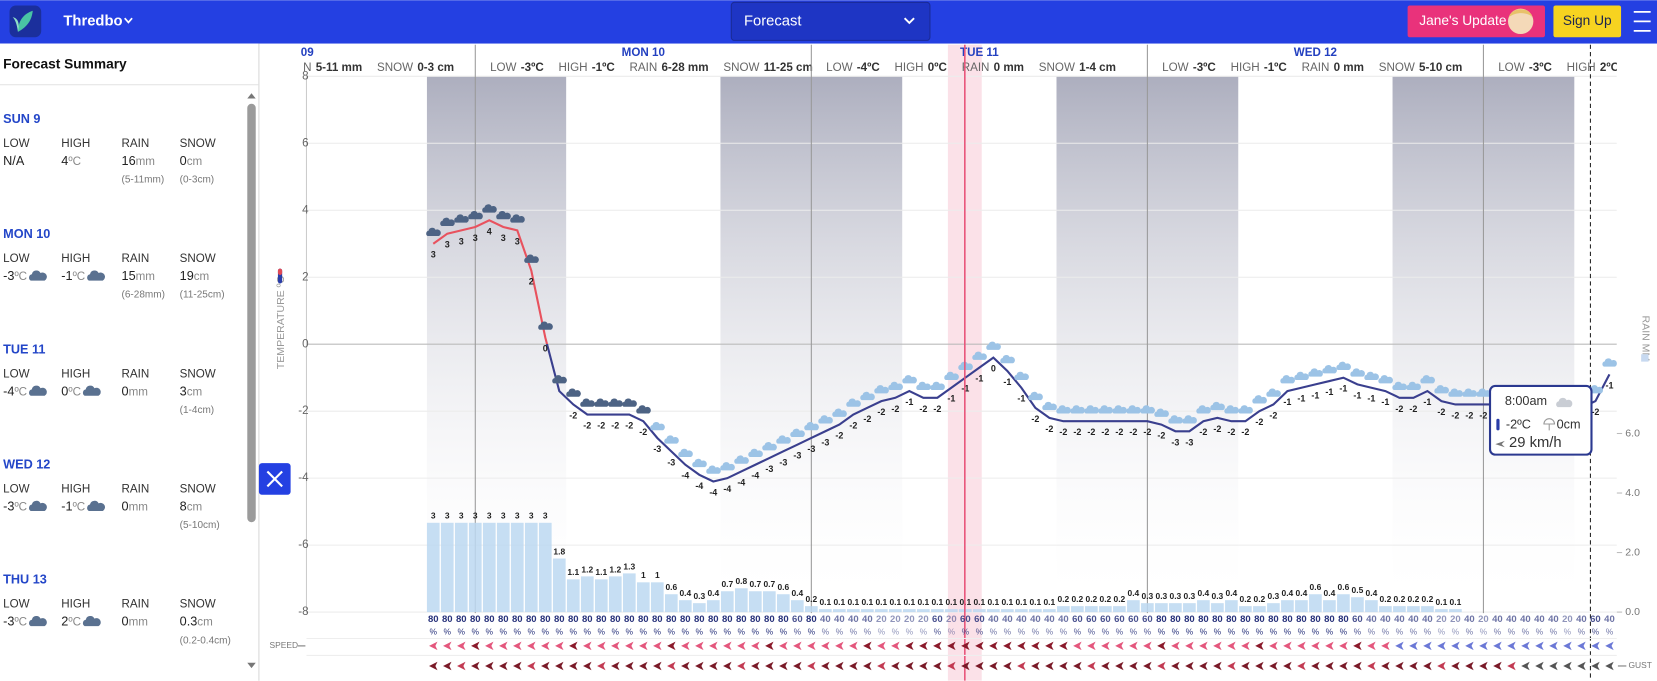 The height and width of the screenshot is (681, 1657). What do you see at coordinates (183, 392) in the screenshot?
I see `value-number: 3` at bounding box center [183, 392].